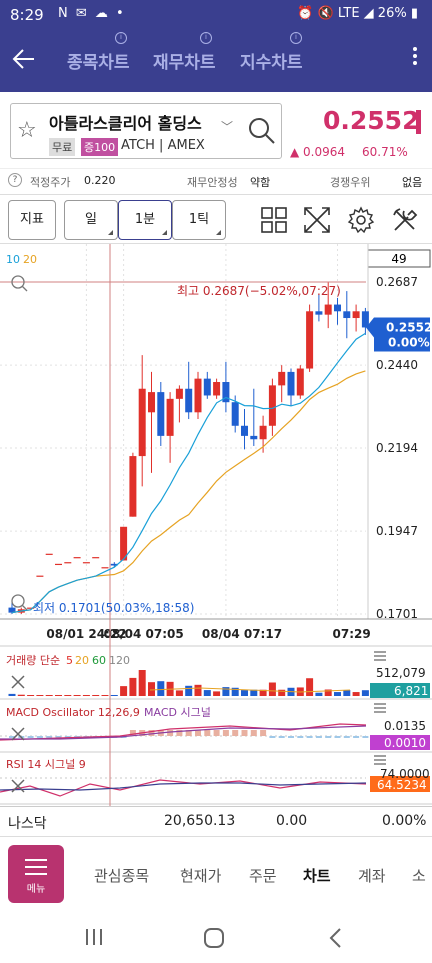  What do you see at coordinates (119, 660) in the screenshot?
I see `volume-ma120: 120` at bounding box center [119, 660].